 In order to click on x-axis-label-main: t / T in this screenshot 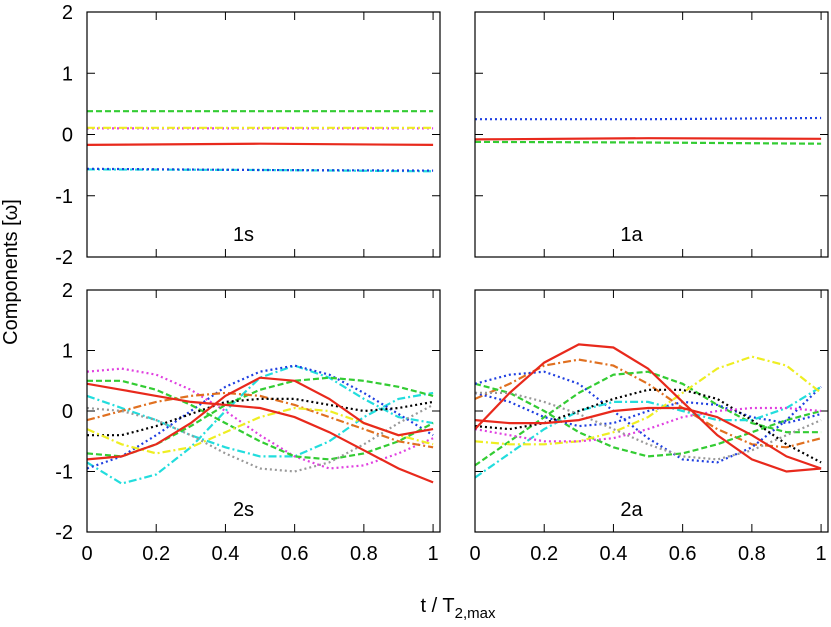, I will do `click(438, 606)`.